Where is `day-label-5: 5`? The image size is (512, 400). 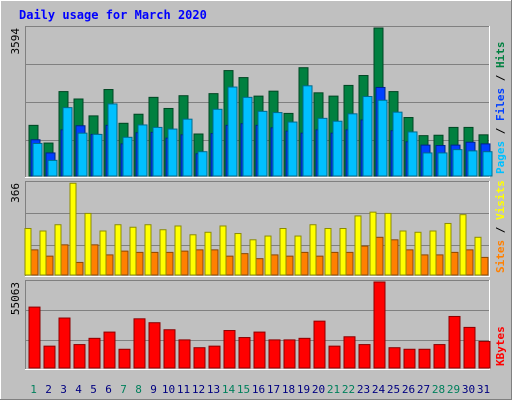
day-label-5: 5 is located at coordinates (93, 389).